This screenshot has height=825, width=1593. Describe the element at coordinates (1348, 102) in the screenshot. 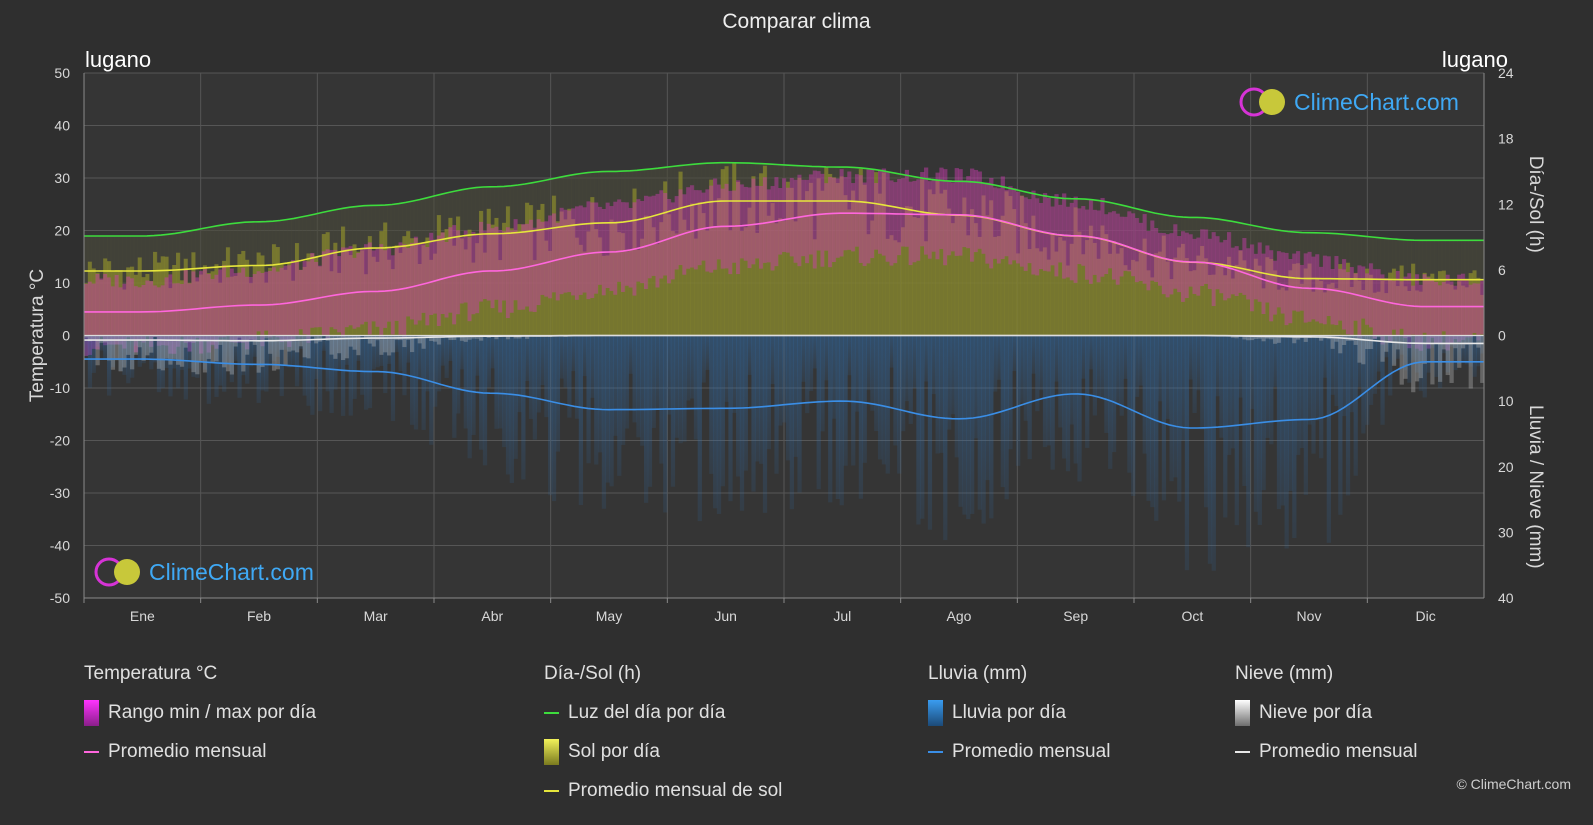

I see `brand-logo-top: ClimeChart.com` at that location.